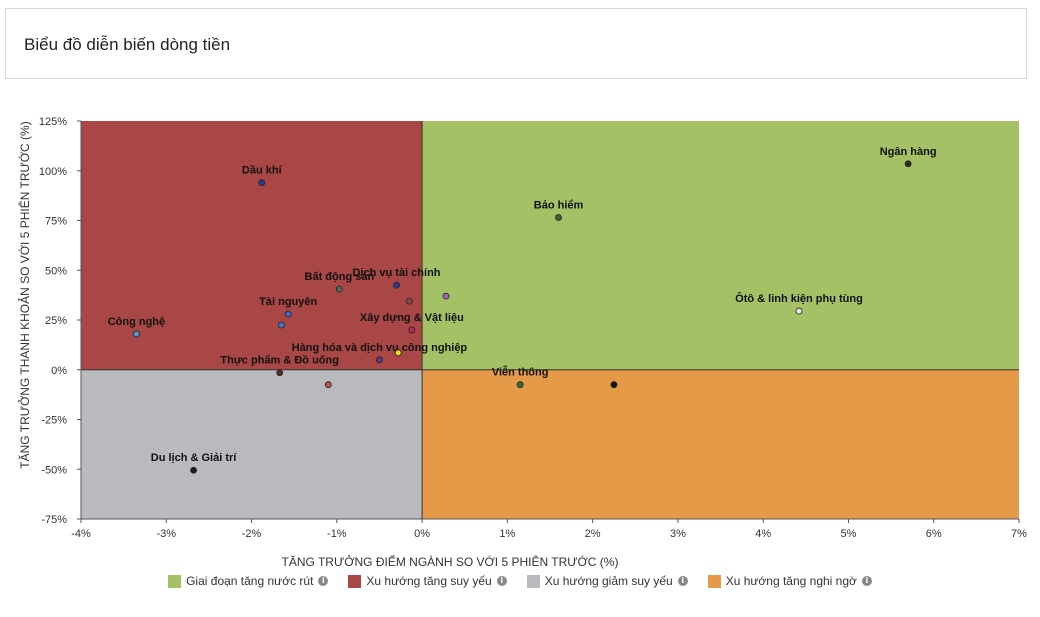 Image resolution: width=1040 pixels, height=617 pixels. I want to click on point-label: Dịch vụ tài chính, so click(397, 273).